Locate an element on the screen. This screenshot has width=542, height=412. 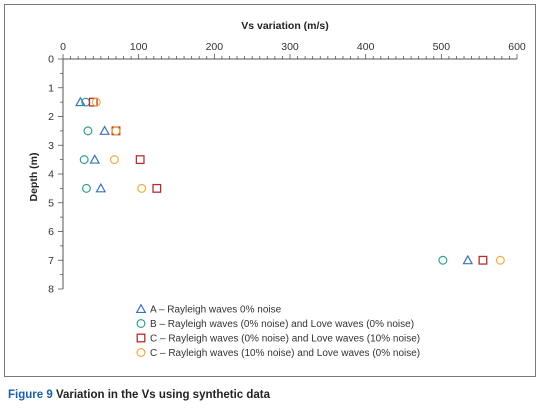
x-tick-label: 300 is located at coordinates (290, 47).